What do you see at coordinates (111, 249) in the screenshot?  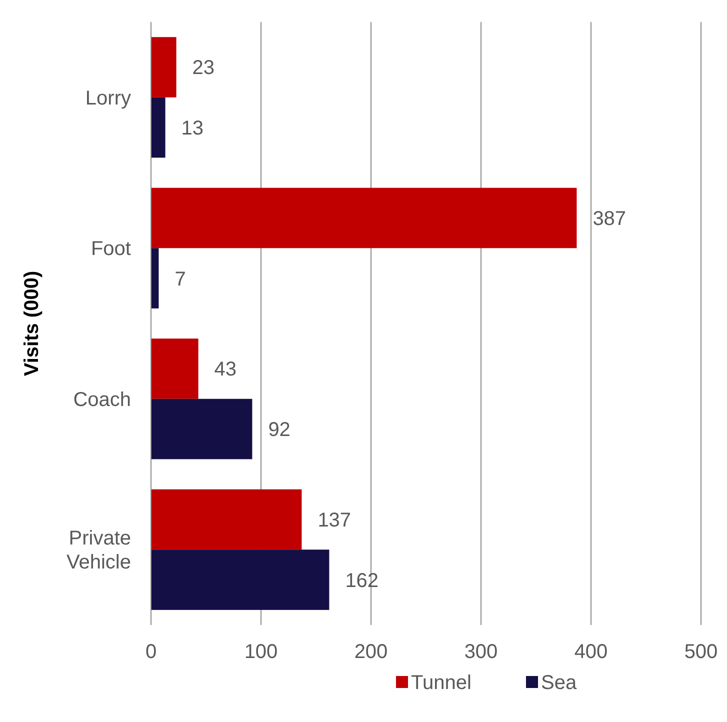 I see `y-tick-label: Foot` at bounding box center [111, 249].